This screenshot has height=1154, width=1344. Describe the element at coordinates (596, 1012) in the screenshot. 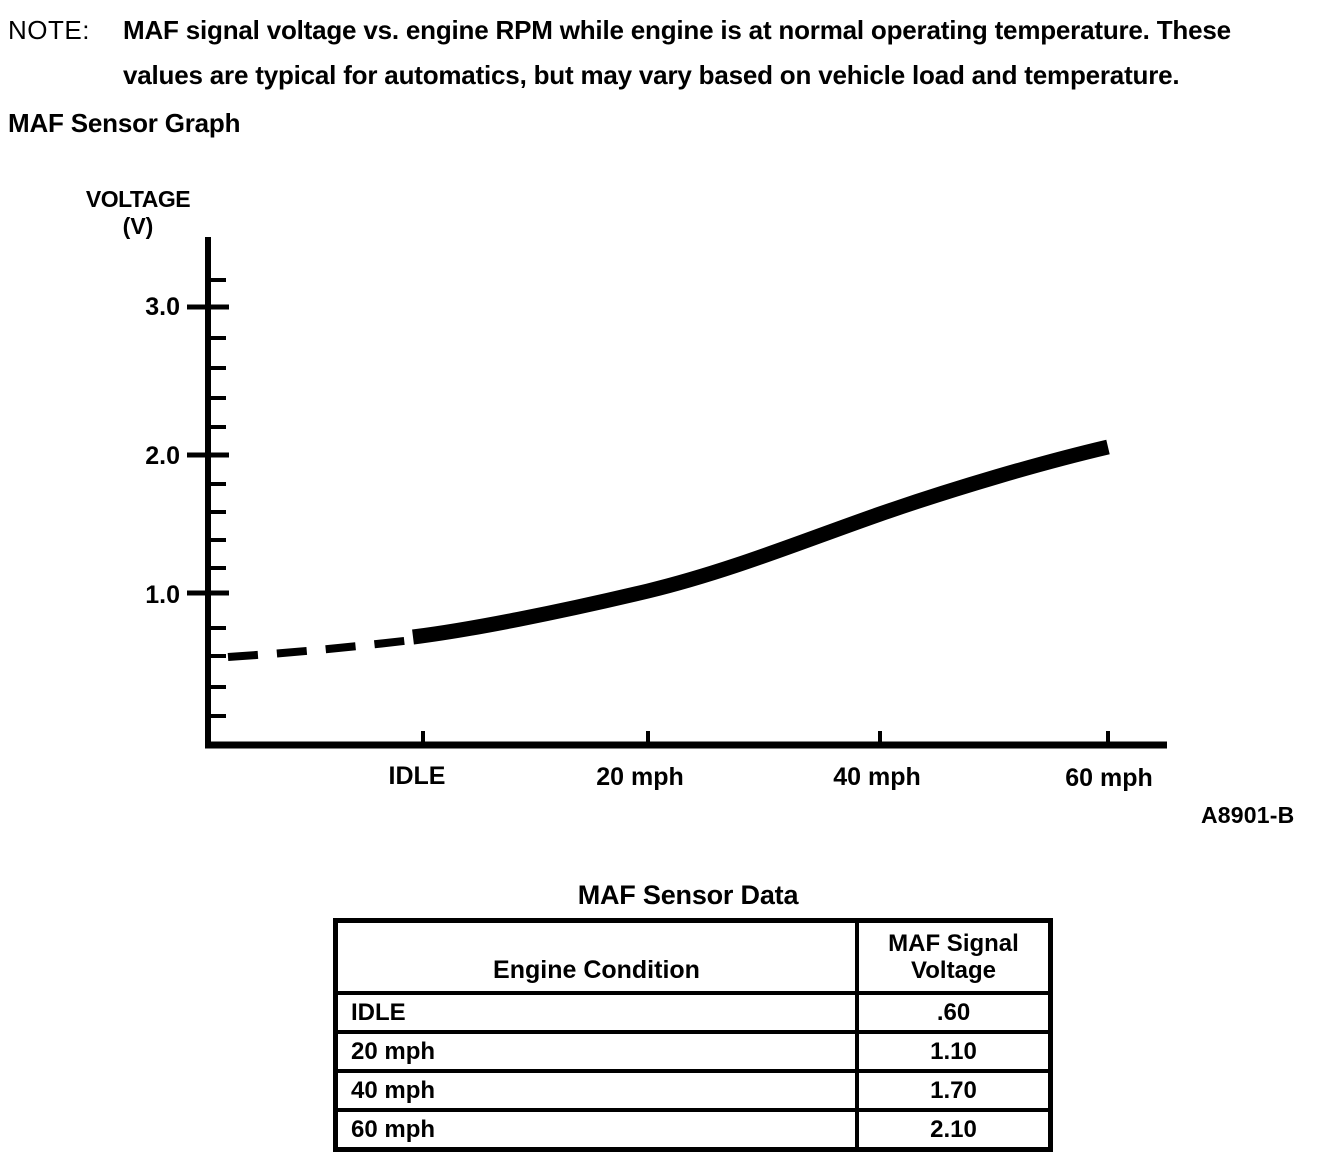

I see `condition-cell: IDLE` at that location.